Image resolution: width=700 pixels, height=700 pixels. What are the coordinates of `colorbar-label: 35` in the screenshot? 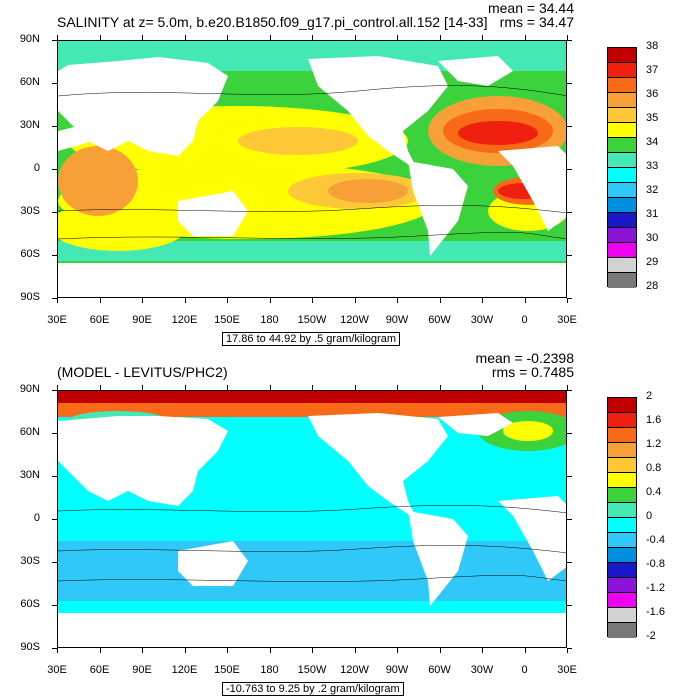 It's located at (652, 118).